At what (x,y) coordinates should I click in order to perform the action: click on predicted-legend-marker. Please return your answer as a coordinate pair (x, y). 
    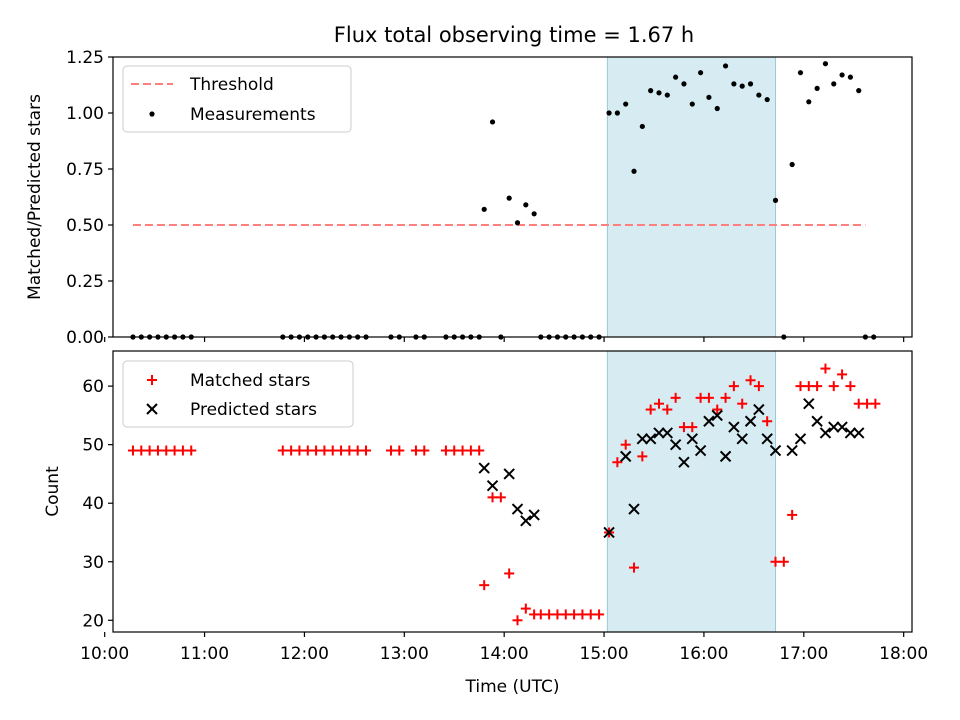
    Looking at the image, I should click on (152, 409).